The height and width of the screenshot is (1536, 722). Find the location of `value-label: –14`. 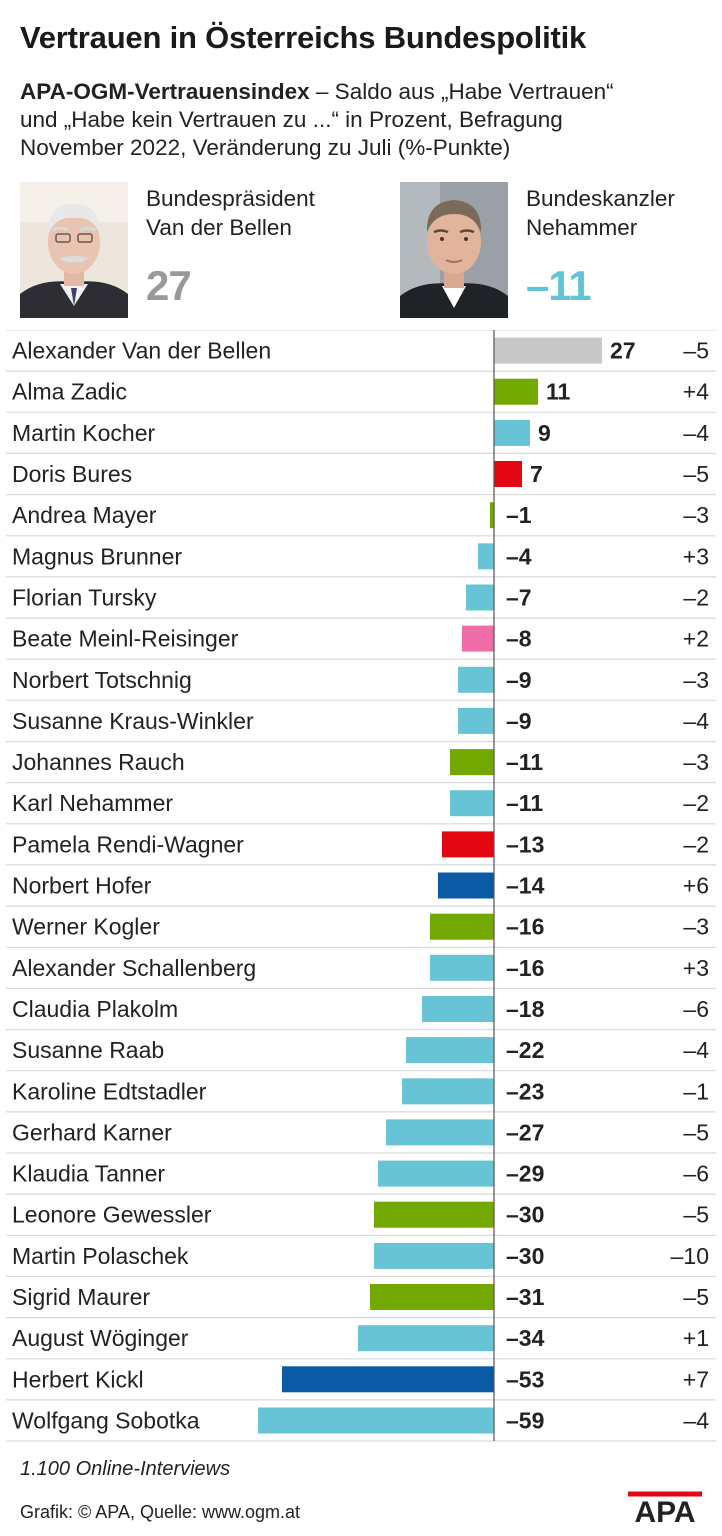

value-label: –14 is located at coordinates (525, 886).